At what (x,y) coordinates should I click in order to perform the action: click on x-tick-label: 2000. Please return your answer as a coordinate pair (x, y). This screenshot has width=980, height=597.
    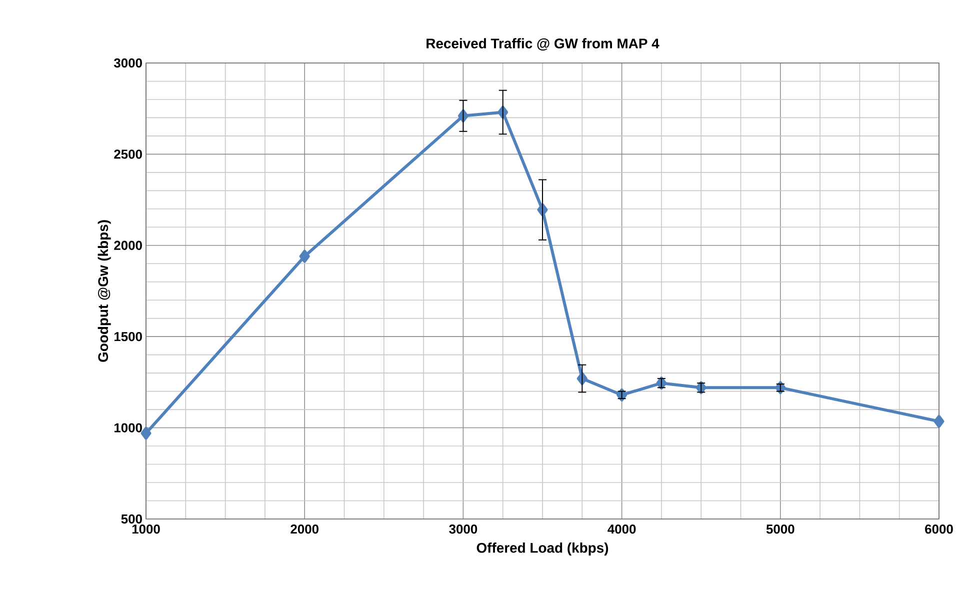
    Looking at the image, I should click on (304, 529).